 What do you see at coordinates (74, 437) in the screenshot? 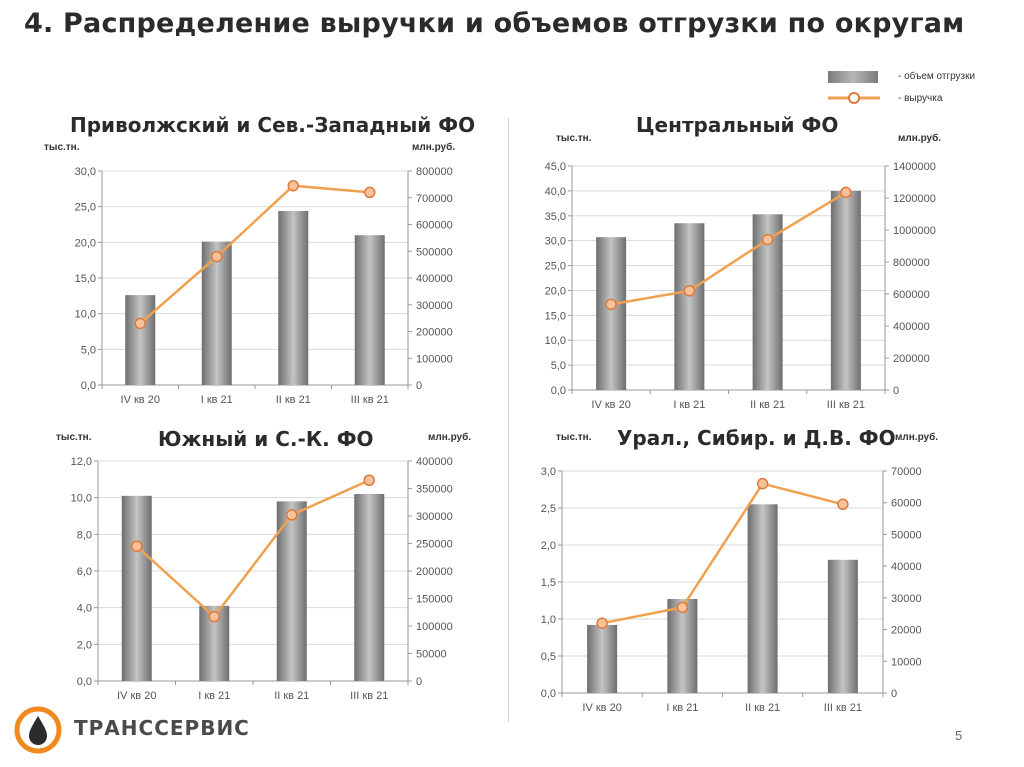
I see `chart-ylabel-south: тыс.тн.` at bounding box center [74, 437].